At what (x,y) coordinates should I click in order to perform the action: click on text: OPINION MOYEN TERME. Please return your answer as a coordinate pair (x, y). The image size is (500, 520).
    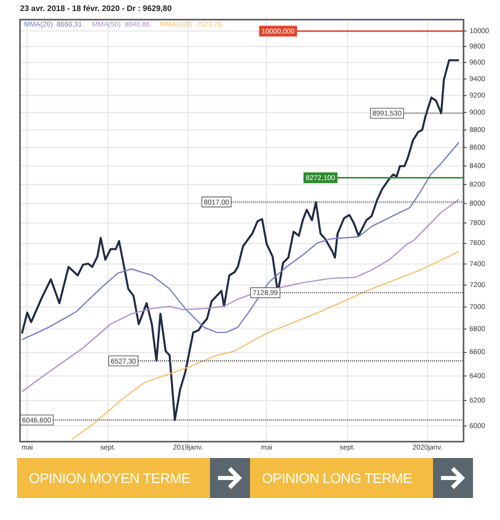
    Looking at the image, I should click on (109, 478).